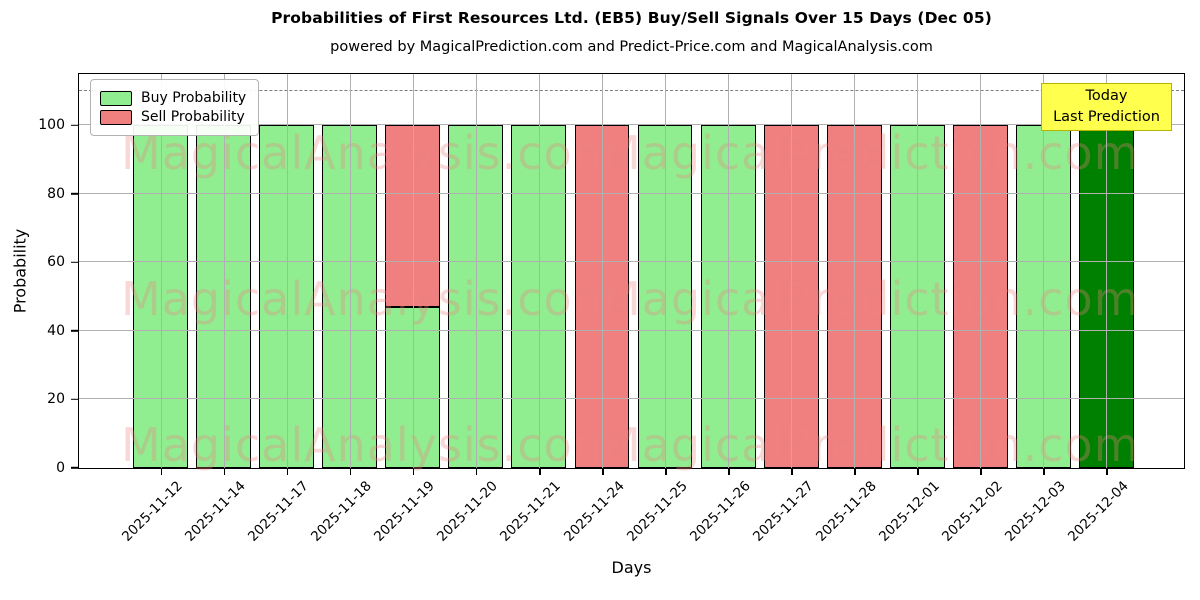 The height and width of the screenshot is (600, 1200). I want to click on x-tick-label: 2025-11-24, so click(594, 511).